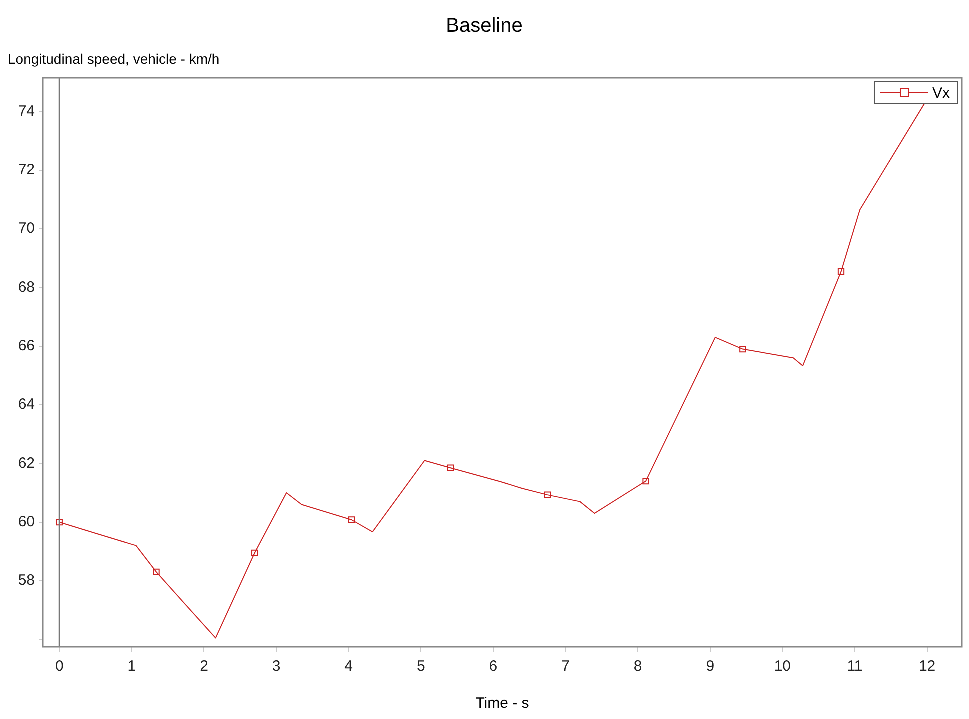 The image size is (969, 719). What do you see at coordinates (566, 667) in the screenshot?
I see `x-tick-label: 7` at bounding box center [566, 667].